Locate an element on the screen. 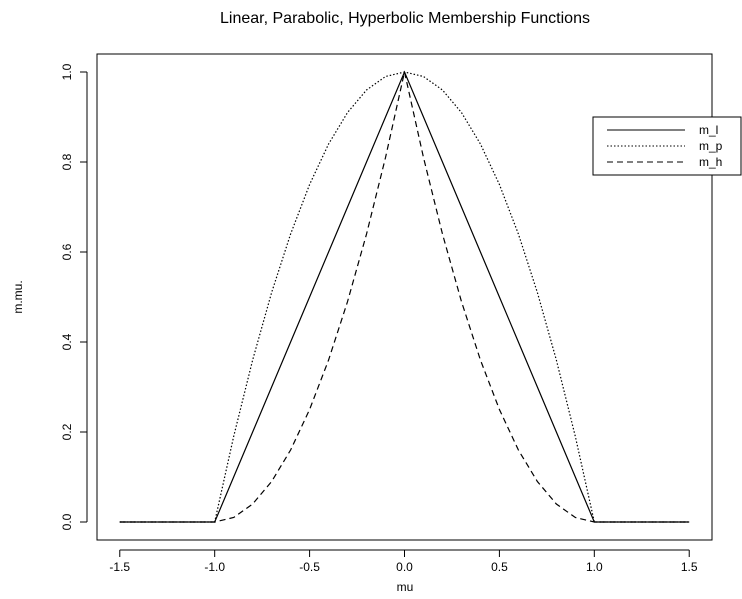 The image size is (742, 599). y-tick-label: 1.0 is located at coordinates (67, 71).